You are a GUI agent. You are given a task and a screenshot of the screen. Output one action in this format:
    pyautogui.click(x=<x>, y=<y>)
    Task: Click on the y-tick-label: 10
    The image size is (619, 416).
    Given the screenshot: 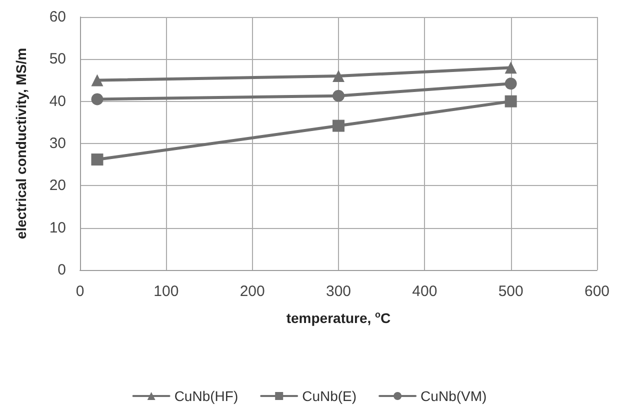 What is the action you would take?
    pyautogui.click(x=57, y=227)
    